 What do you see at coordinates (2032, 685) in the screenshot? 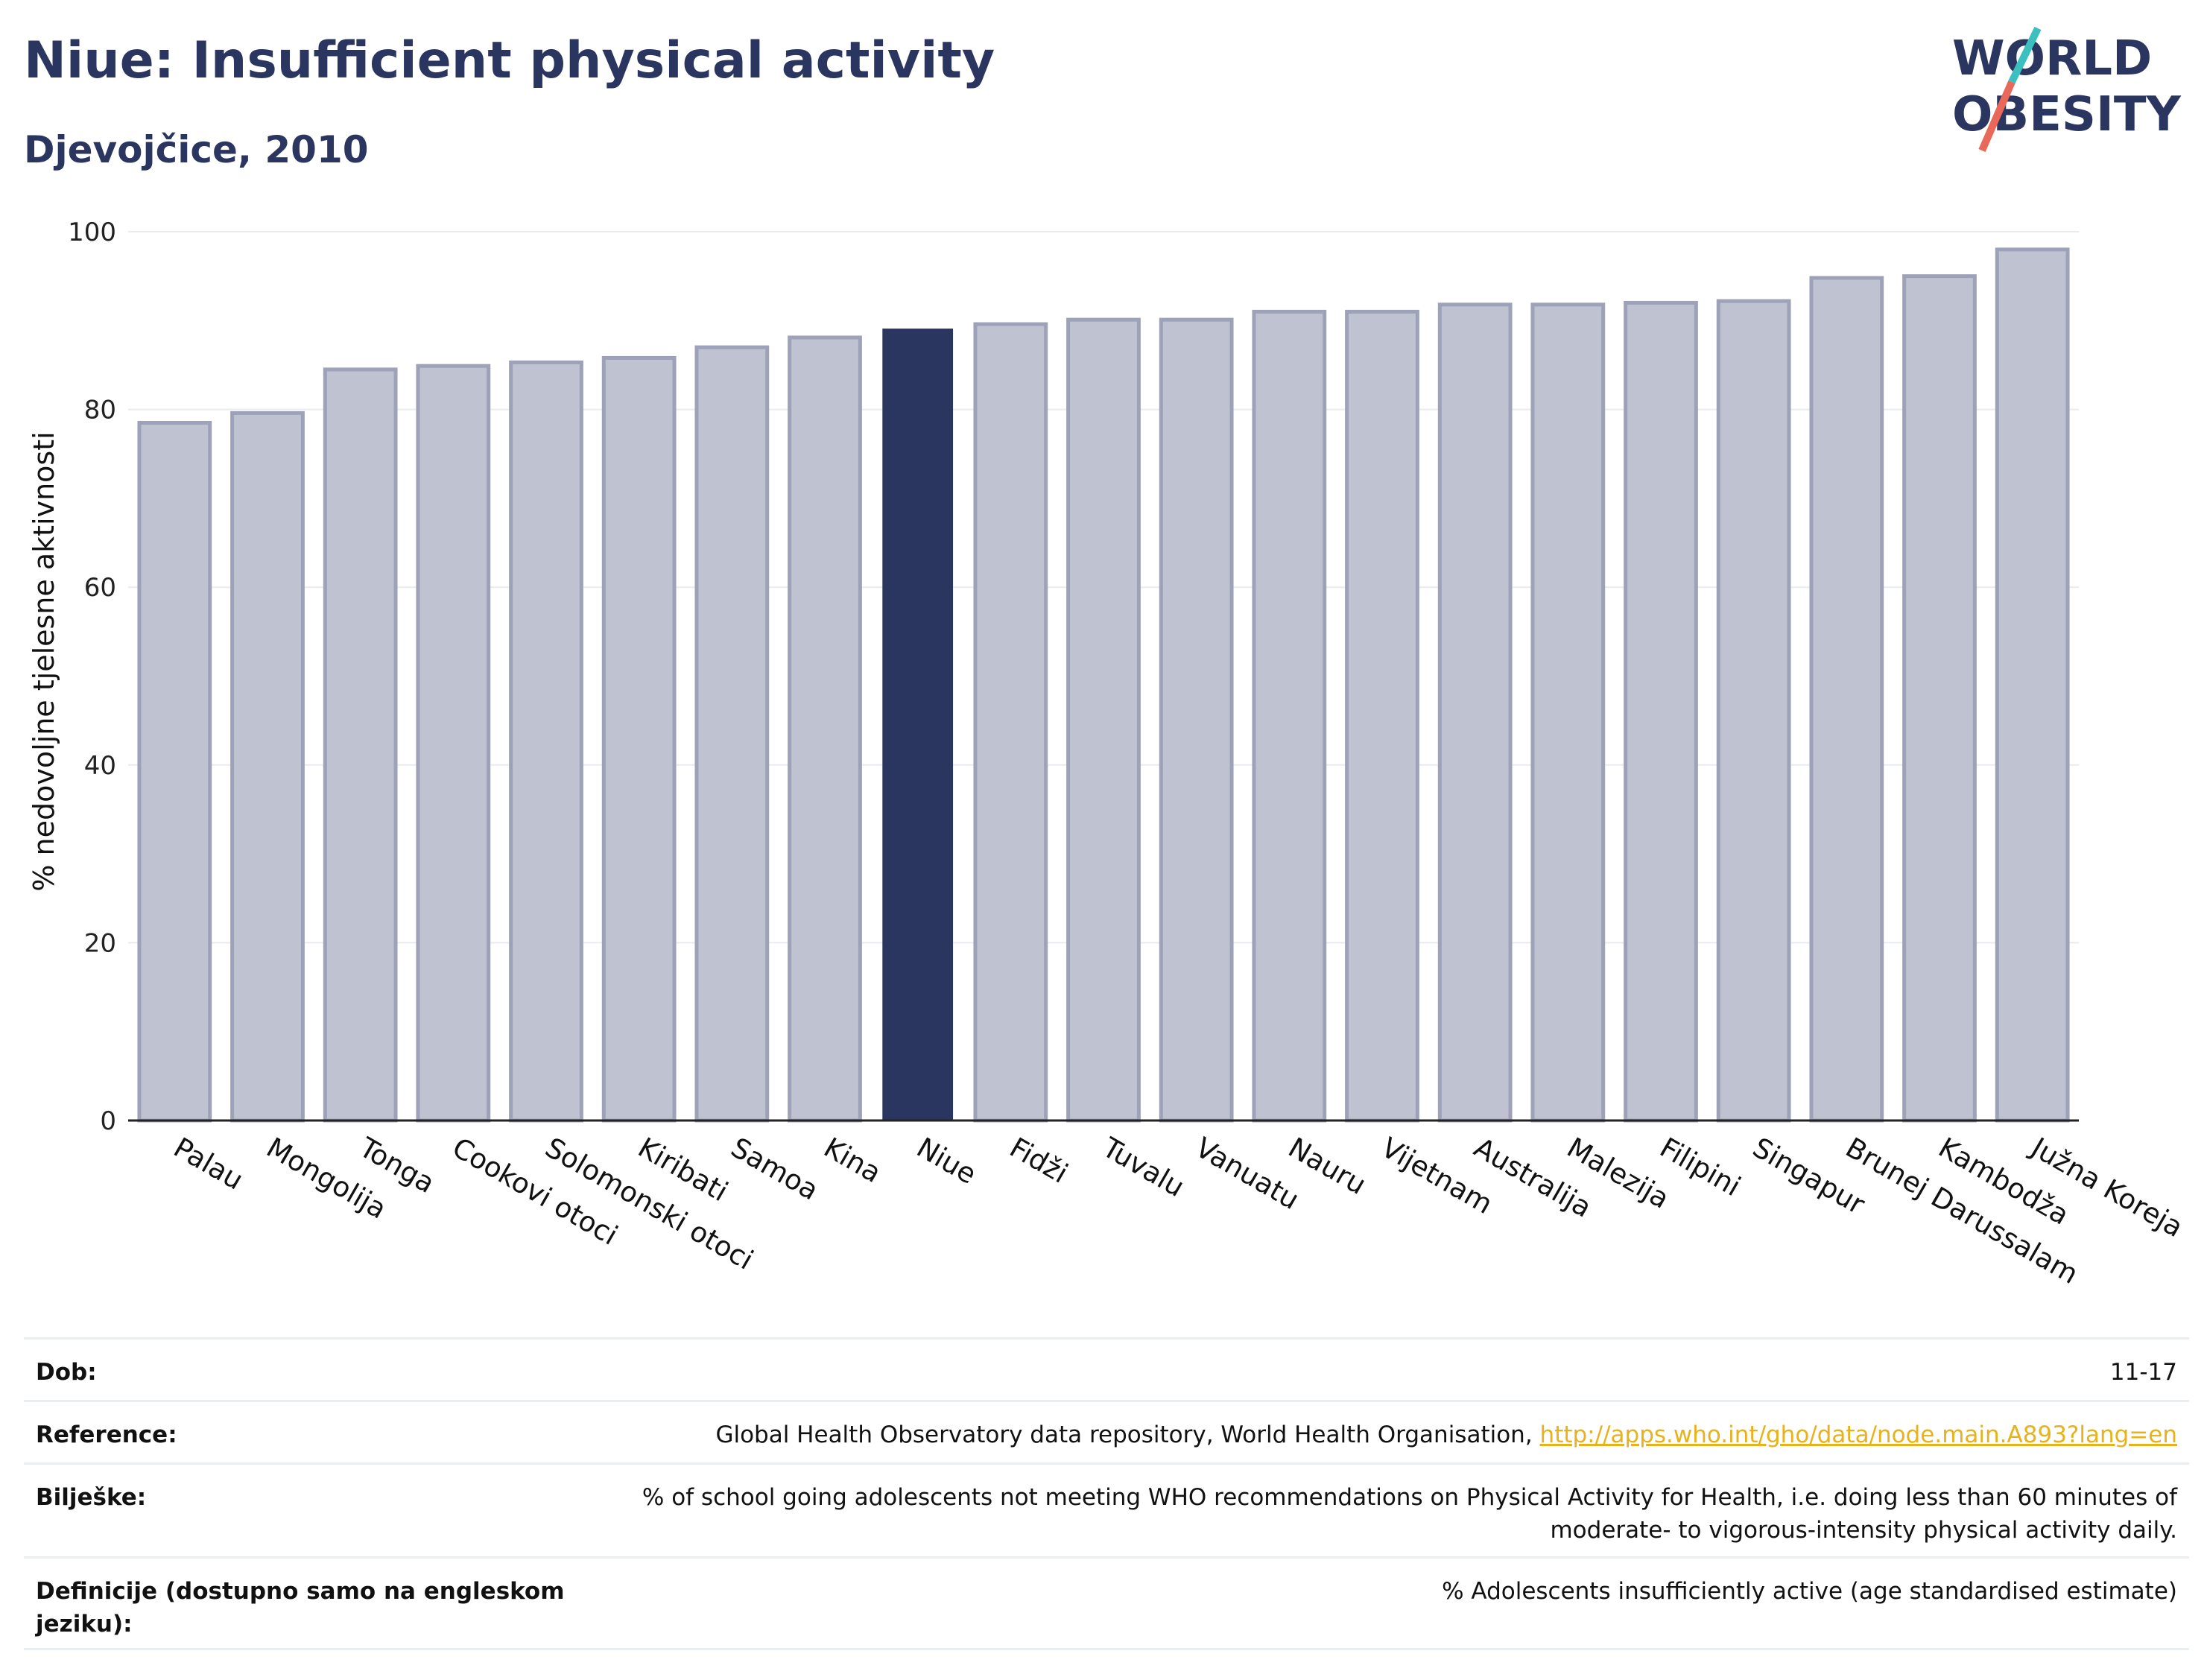
I see `bar-južna-koreja` at bounding box center [2032, 685].